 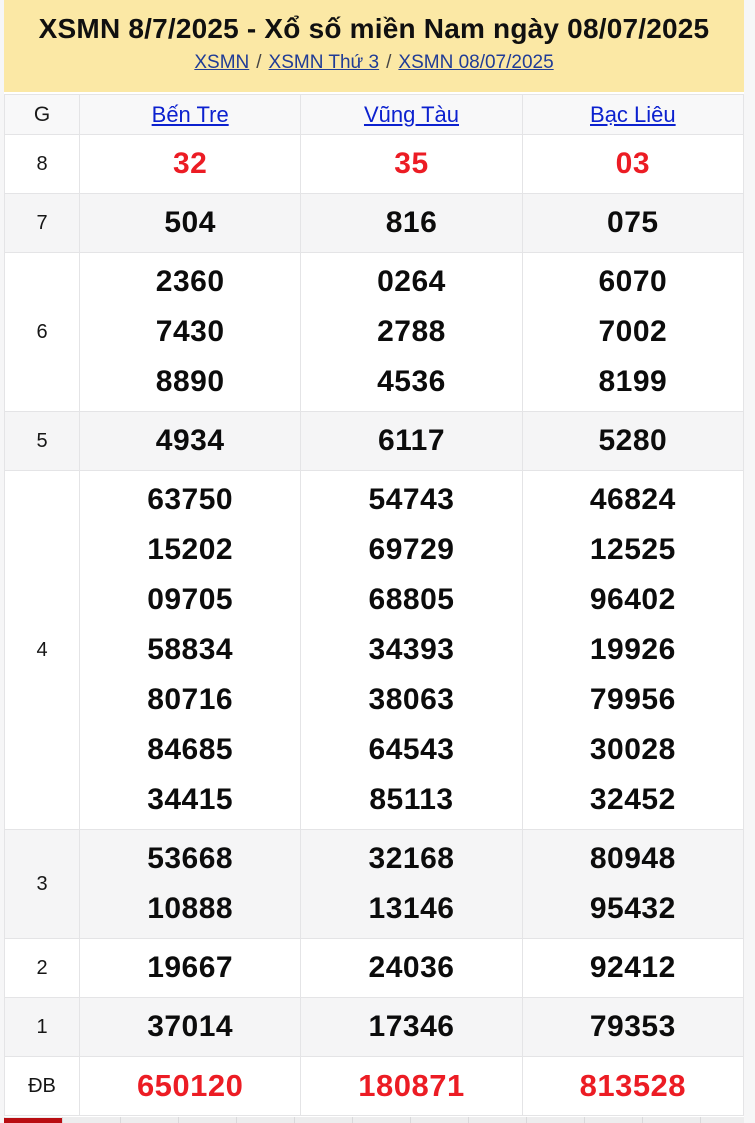 What do you see at coordinates (42, 650) in the screenshot?
I see `prize-label: 4` at bounding box center [42, 650].